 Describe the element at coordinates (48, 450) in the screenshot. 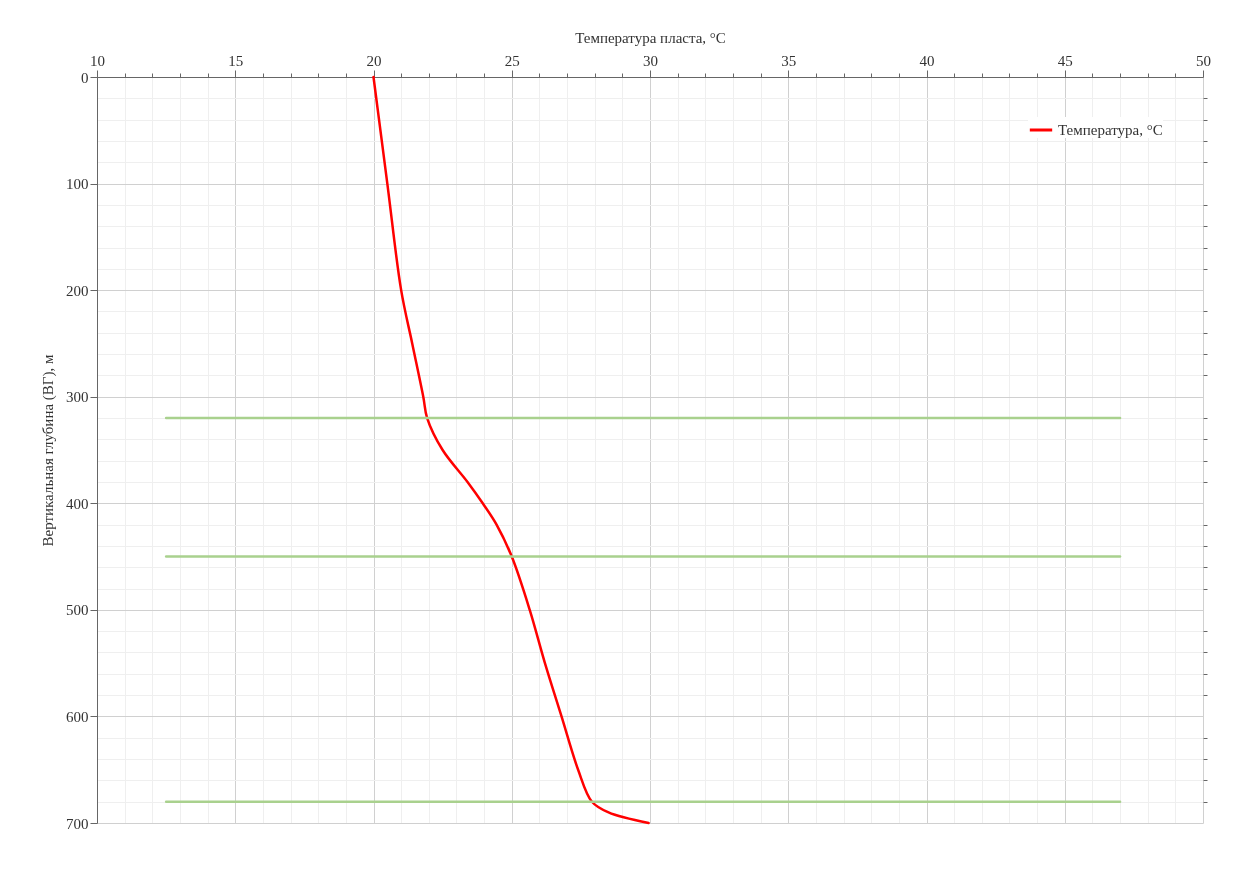

I see `y-axis-title: Вертикальная глубина (ВГ), м` at that location.